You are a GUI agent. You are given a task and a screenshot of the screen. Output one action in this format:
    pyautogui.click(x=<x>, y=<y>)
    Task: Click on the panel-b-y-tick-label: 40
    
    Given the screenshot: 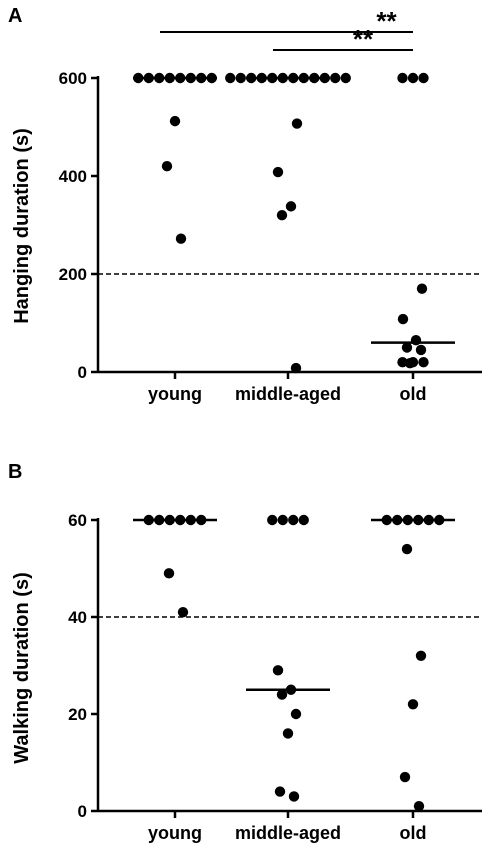 What is the action you would take?
    pyautogui.click(x=77, y=617)
    